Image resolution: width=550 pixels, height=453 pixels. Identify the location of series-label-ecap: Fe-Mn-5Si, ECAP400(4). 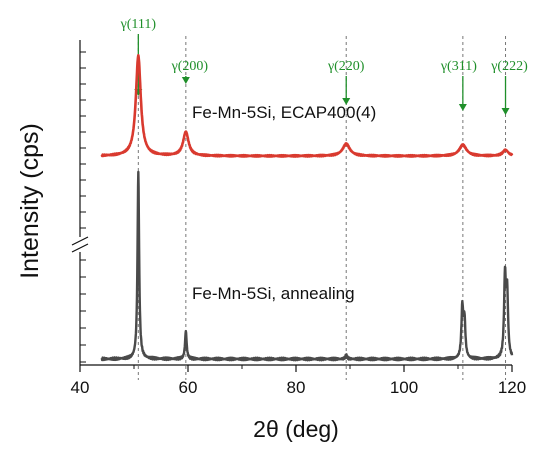
(284, 112).